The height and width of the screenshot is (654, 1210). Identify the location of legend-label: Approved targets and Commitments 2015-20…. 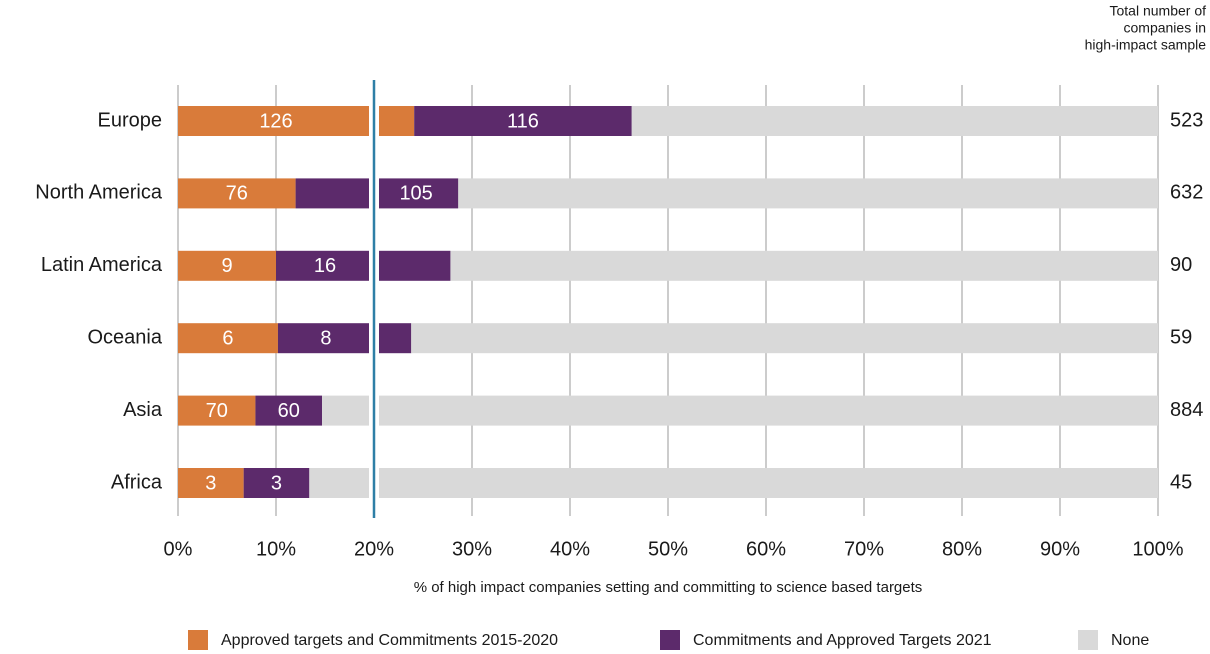
(389, 640).